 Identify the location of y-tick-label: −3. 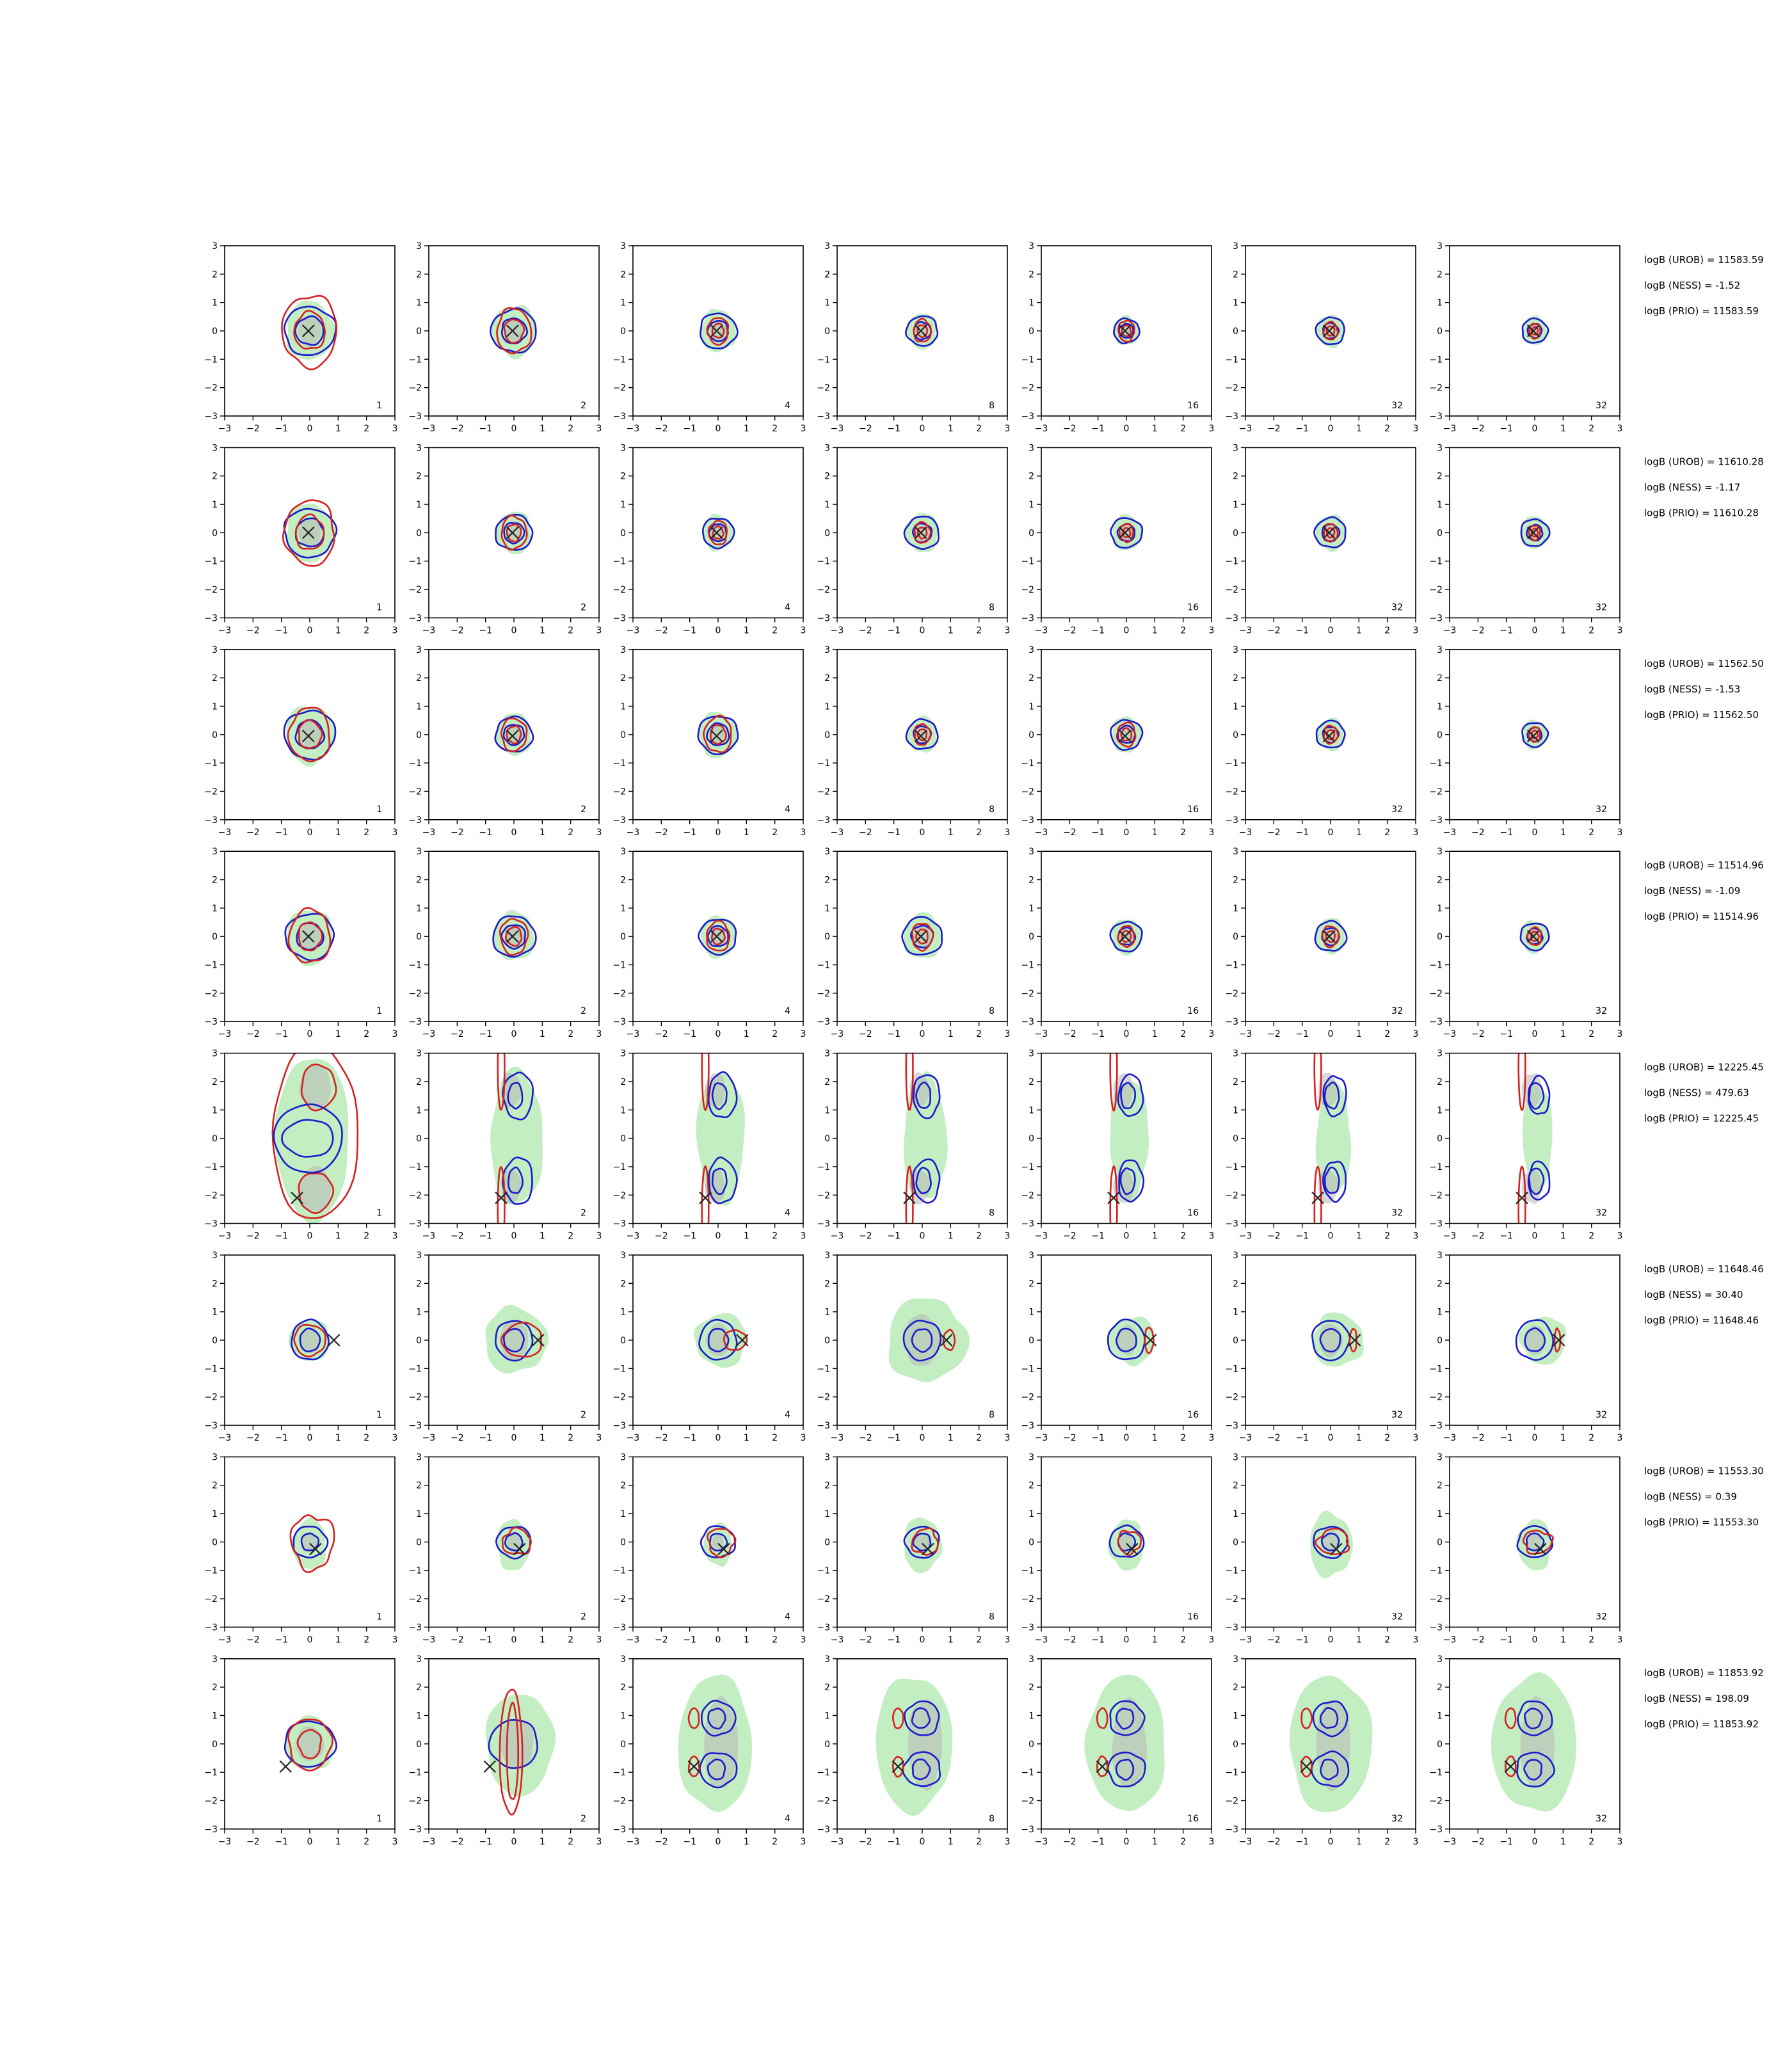
(823, 417).